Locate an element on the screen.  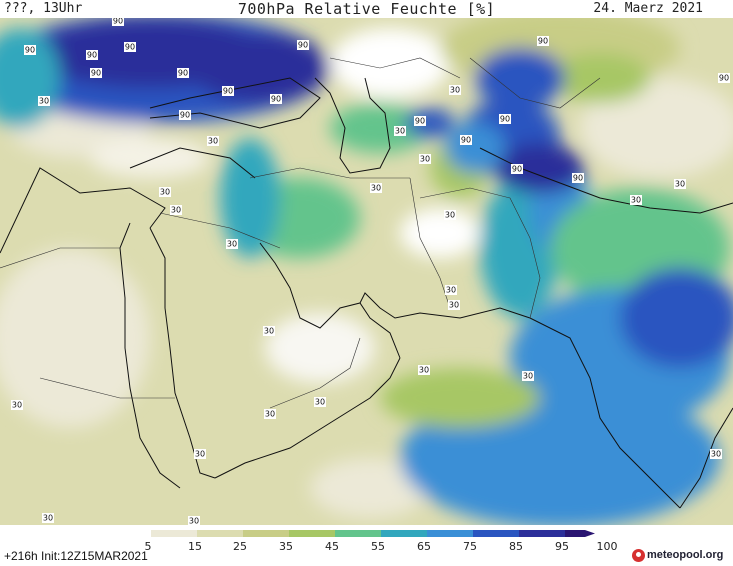
legend-tick: 35 is located at coordinates (286, 546).